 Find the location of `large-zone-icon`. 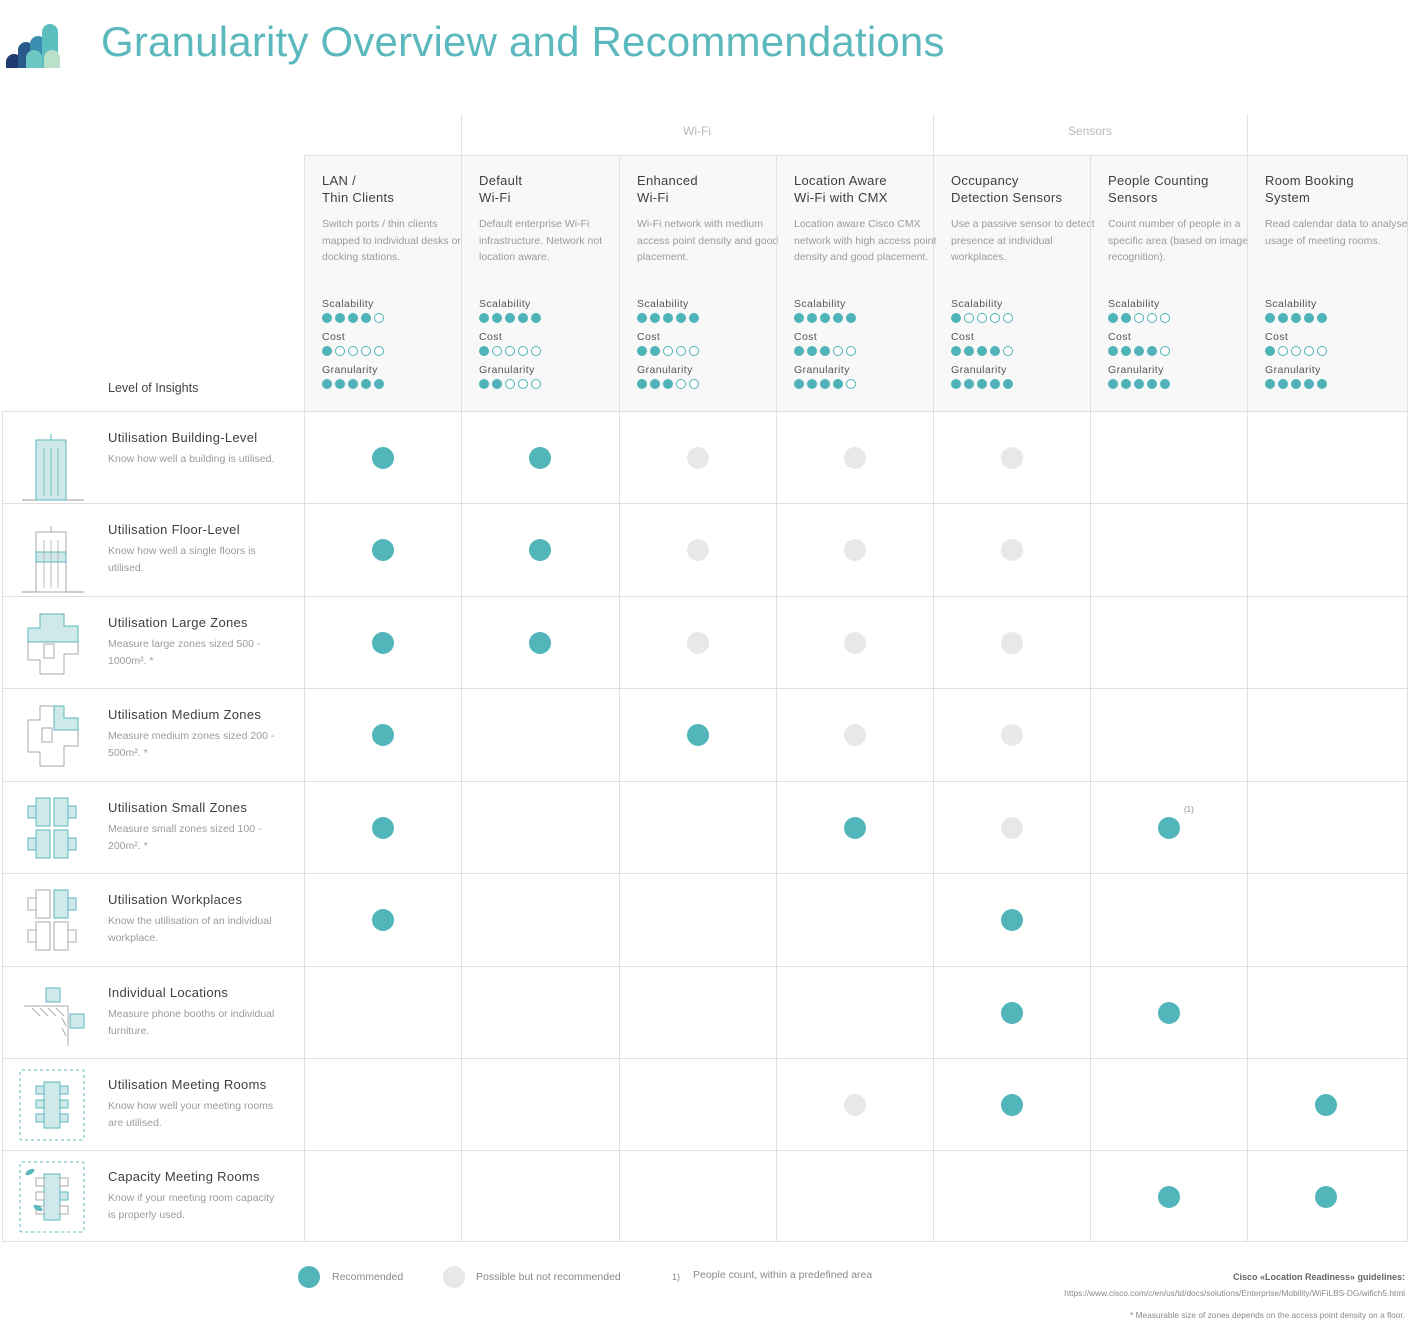

large-zone-icon is located at coordinates (53, 644).